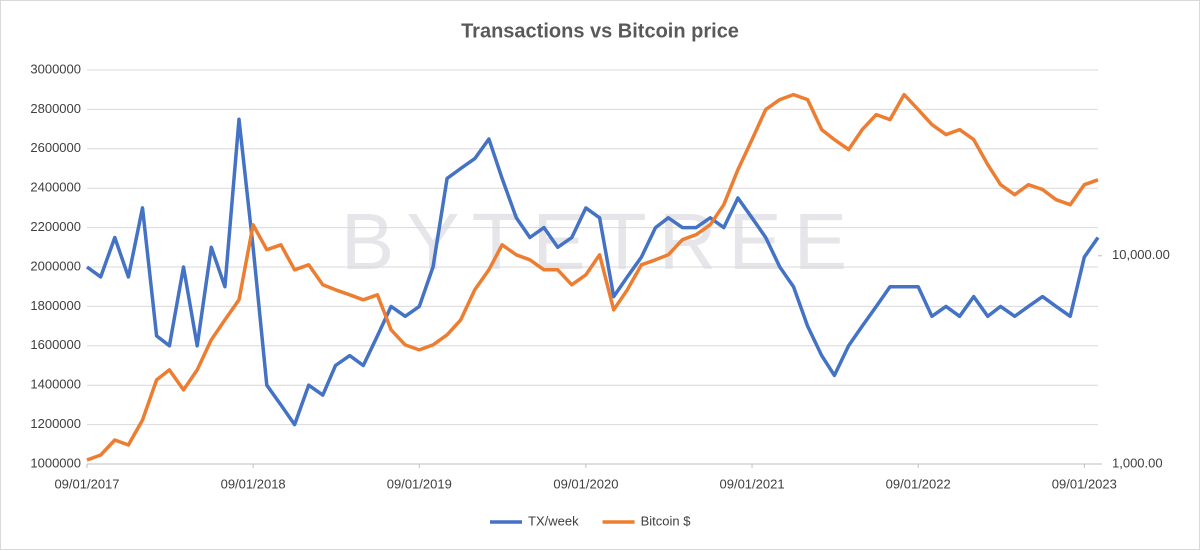  Describe the element at coordinates (1137, 462) in the screenshot. I see `y2-tick-label: 1,000.00` at that location.